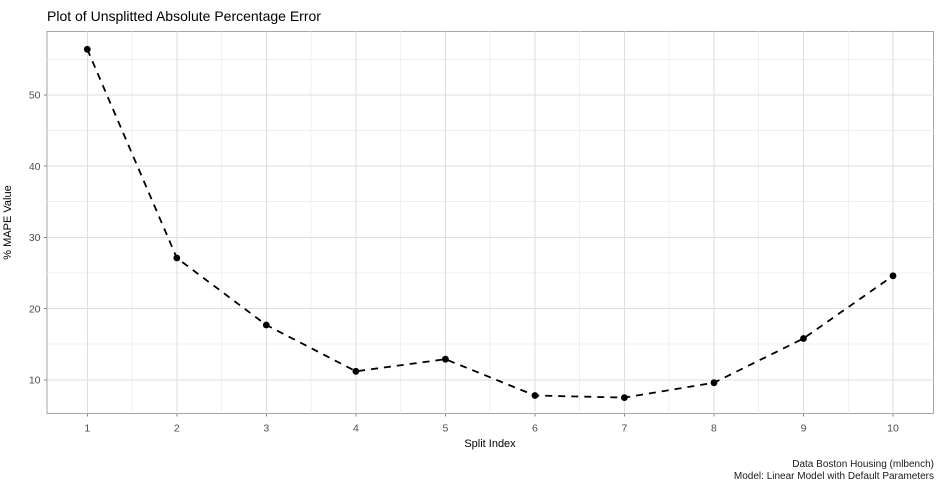 The image size is (940, 492). I want to click on y-axis-tick-labels: 10 20 30 40 50, so click(35, 238).